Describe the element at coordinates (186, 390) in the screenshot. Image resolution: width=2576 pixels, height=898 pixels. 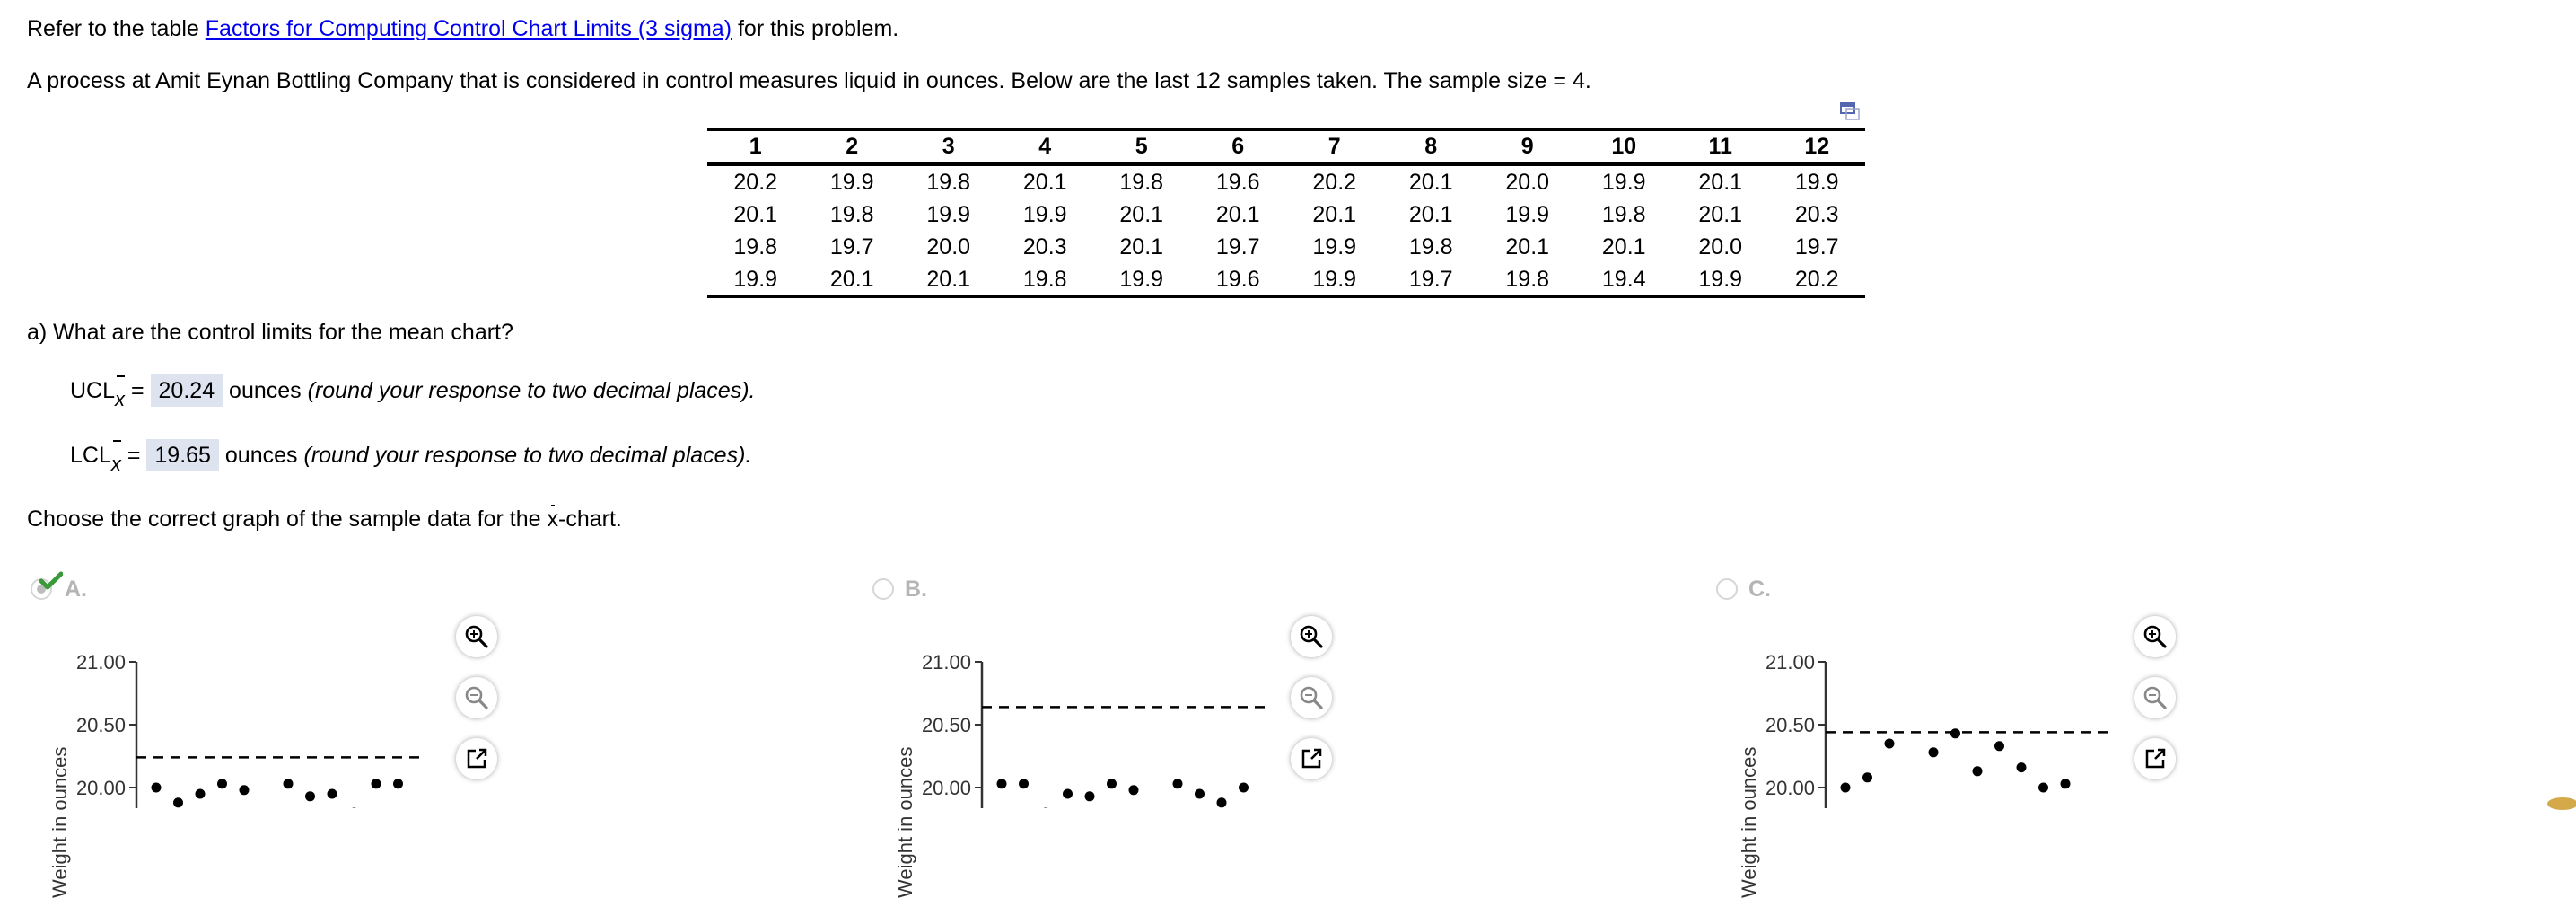
I see `ucl-answer-field: 20.24` at that location.